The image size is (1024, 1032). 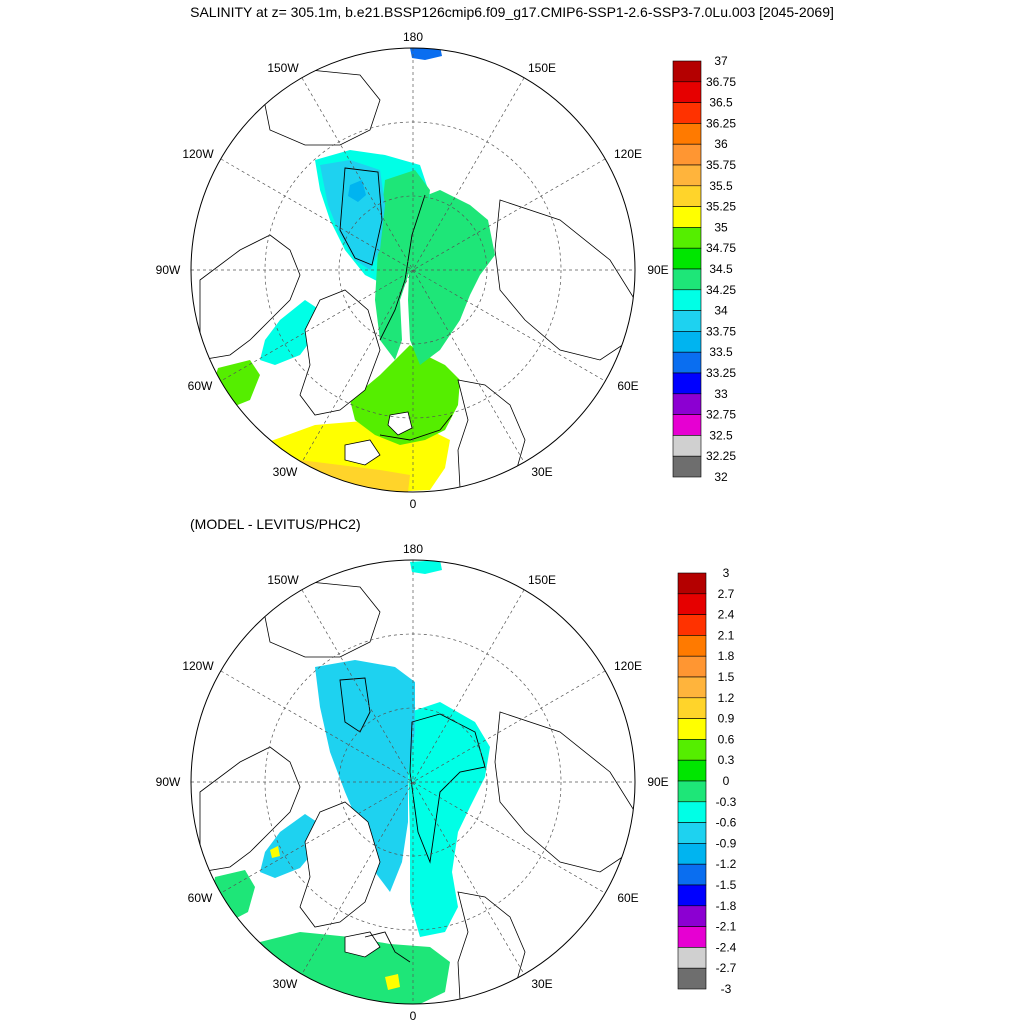 I want to click on diff-field-green-west, so click(x=232, y=897).